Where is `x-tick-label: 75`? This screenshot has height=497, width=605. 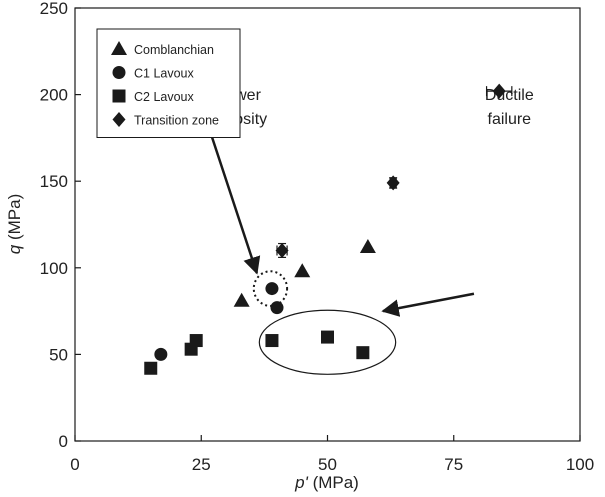
x-tick-label: 75 is located at coordinates (453, 464).